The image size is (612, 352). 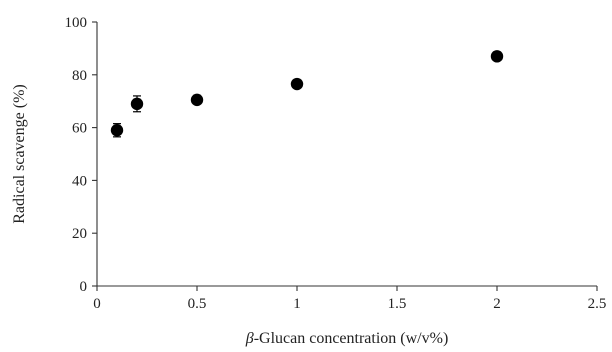 I want to click on x-tick-label: 2.5, so click(x=597, y=304).